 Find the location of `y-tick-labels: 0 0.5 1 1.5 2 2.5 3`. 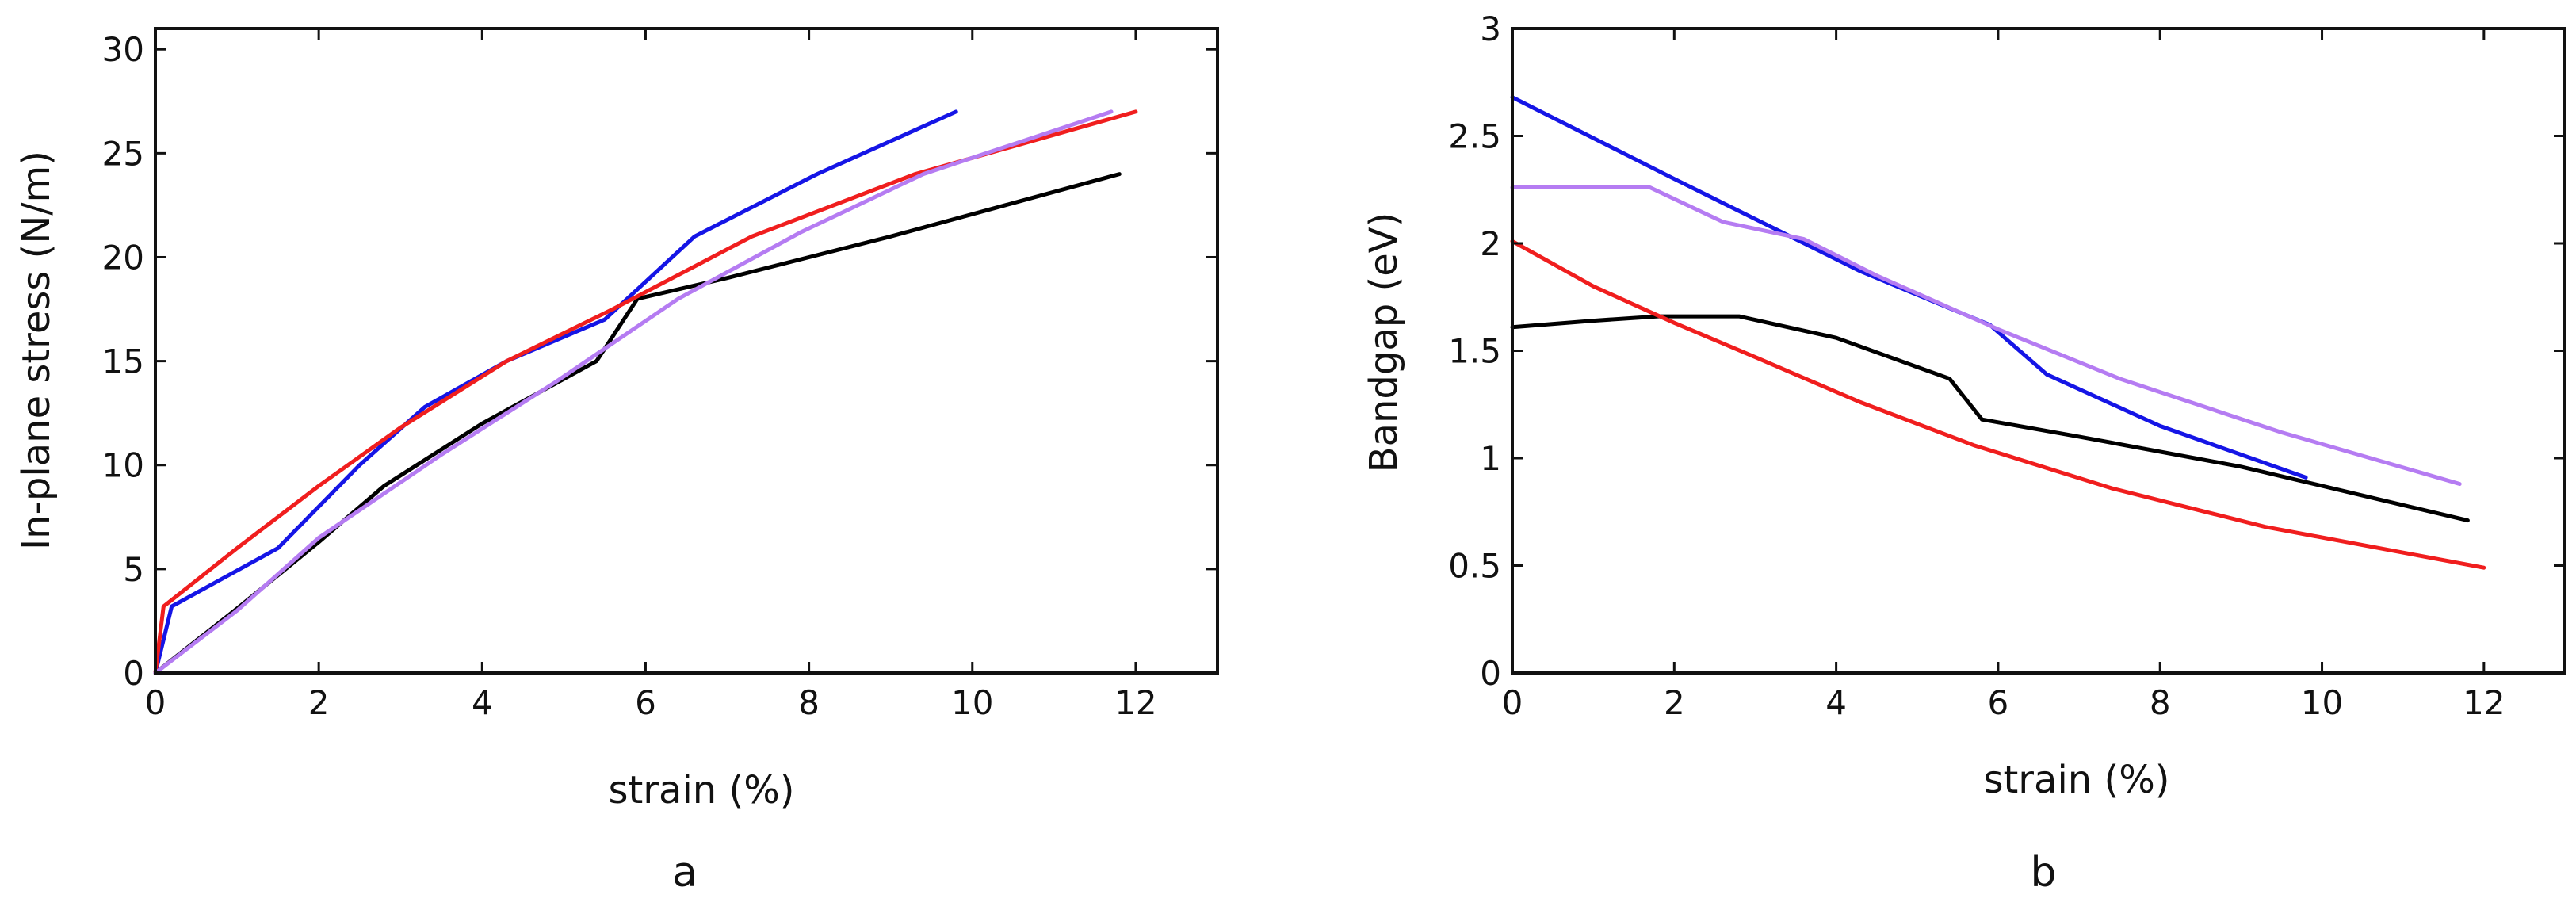

y-tick-labels: 0 0.5 1 1.5 2 2.5 3 is located at coordinates (1474, 351).